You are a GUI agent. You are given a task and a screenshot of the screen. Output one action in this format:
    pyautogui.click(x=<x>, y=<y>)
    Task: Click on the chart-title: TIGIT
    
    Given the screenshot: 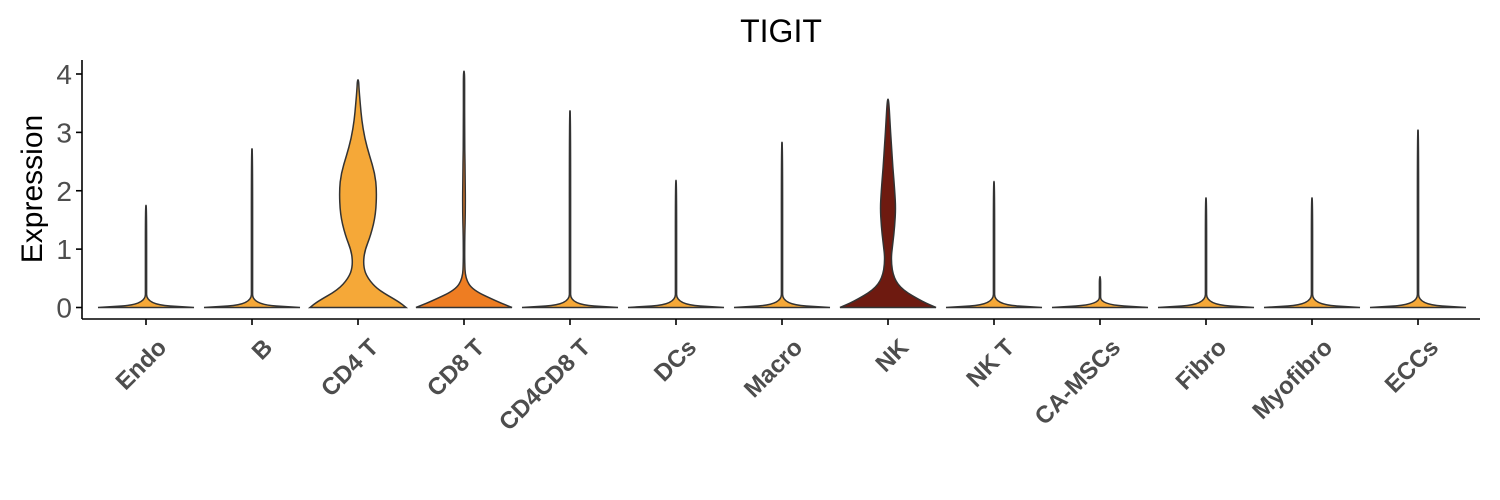 What is the action you would take?
    pyautogui.click(x=781, y=31)
    